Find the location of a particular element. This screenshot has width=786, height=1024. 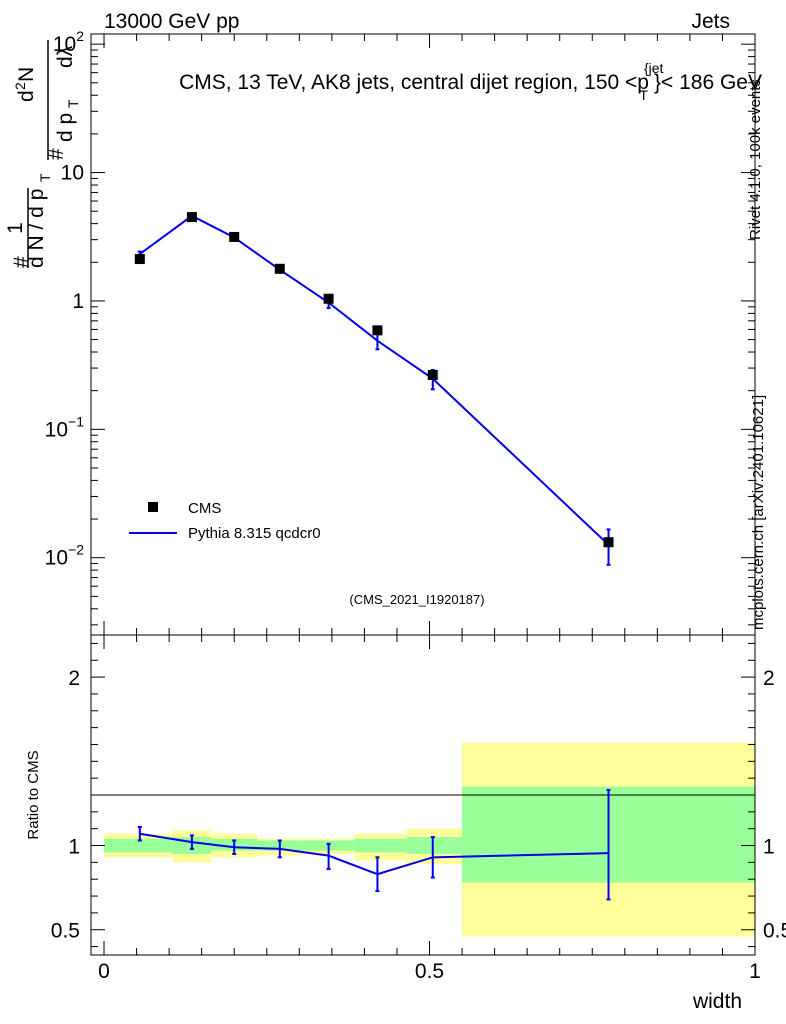

ratio-y-axis-label: Ratio to CMS is located at coordinates (33, 794).